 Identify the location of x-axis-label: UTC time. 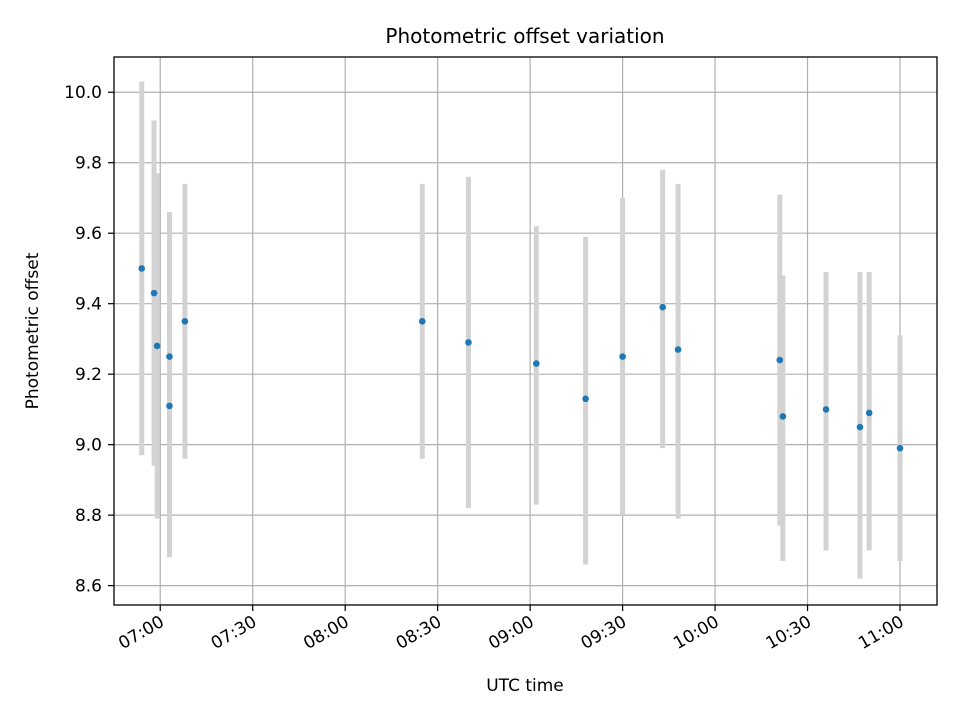
(525, 686).